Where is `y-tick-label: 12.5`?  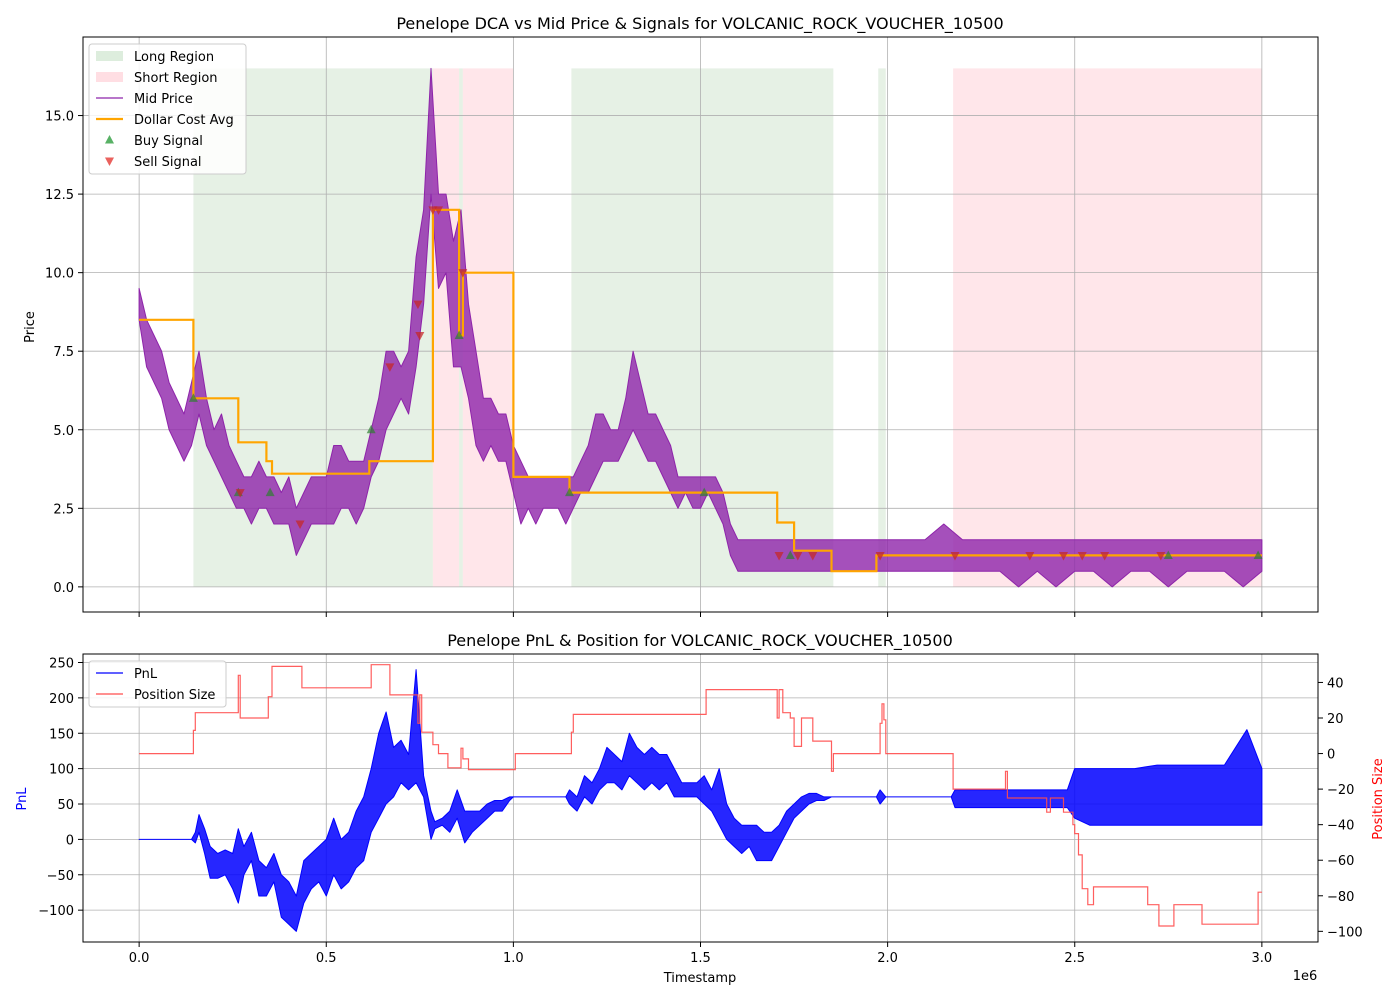 y-tick-label: 12.5 is located at coordinates (59, 195).